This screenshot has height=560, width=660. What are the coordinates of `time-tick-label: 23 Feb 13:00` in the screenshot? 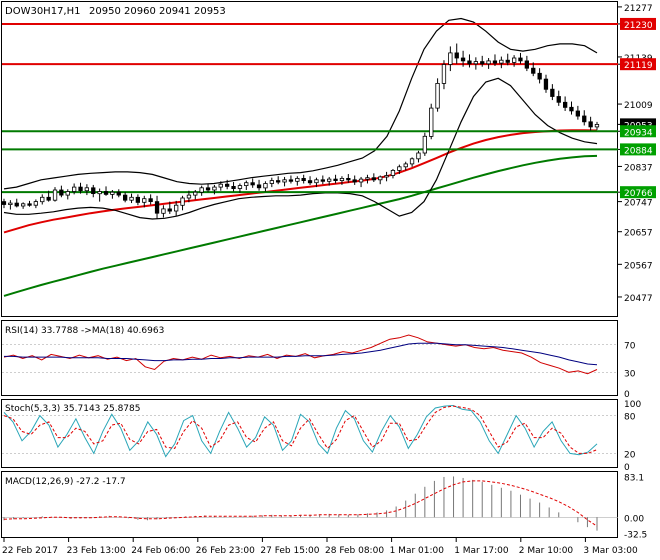 It's located at (96, 551).